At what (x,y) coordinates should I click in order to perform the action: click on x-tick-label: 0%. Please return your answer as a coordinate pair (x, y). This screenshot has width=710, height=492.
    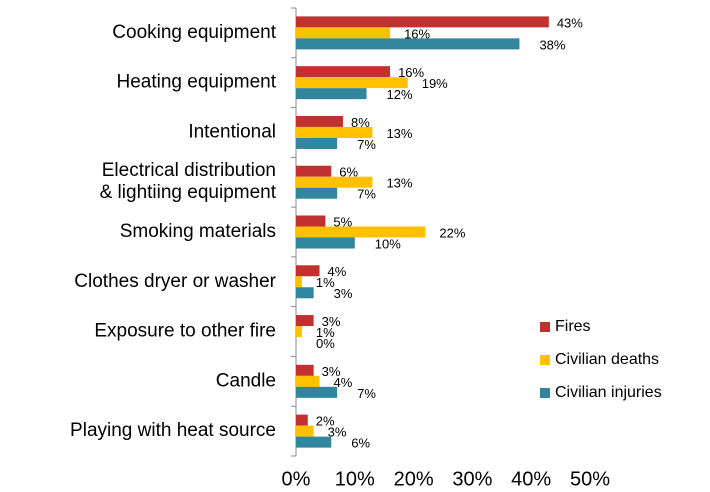
    Looking at the image, I should click on (296, 479).